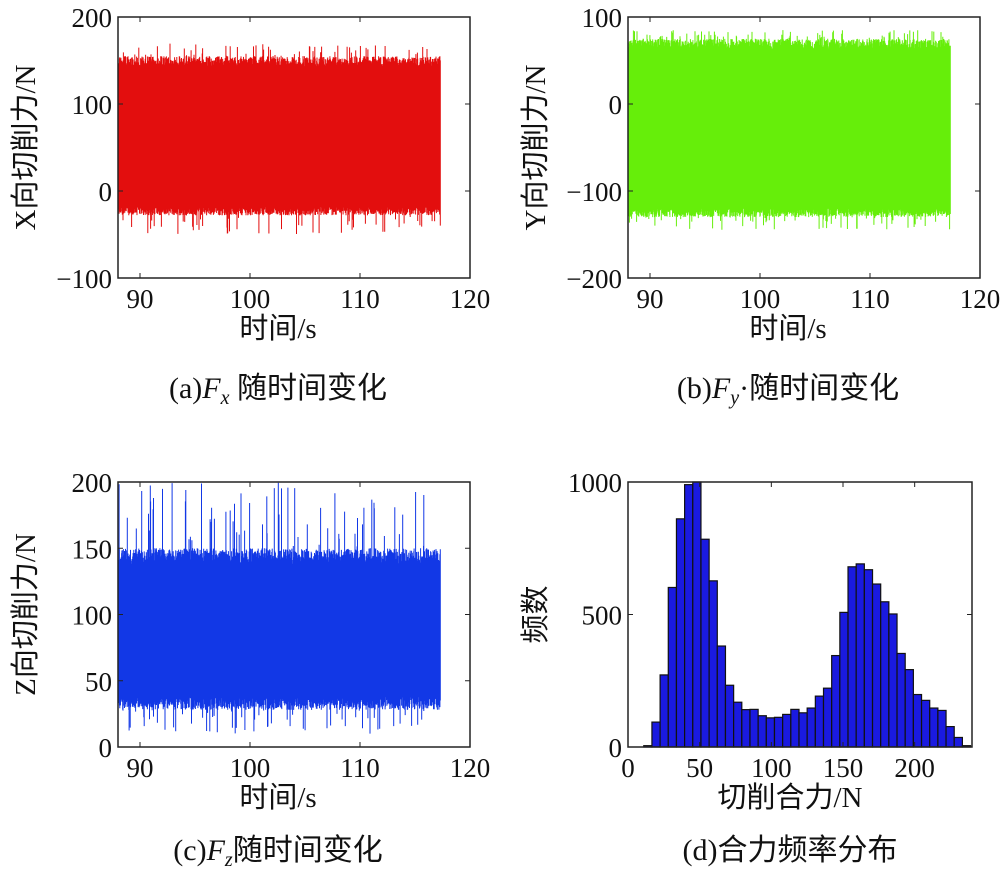  I want to click on subplot-caption: (d)合力频率分布, so click(790, 850).